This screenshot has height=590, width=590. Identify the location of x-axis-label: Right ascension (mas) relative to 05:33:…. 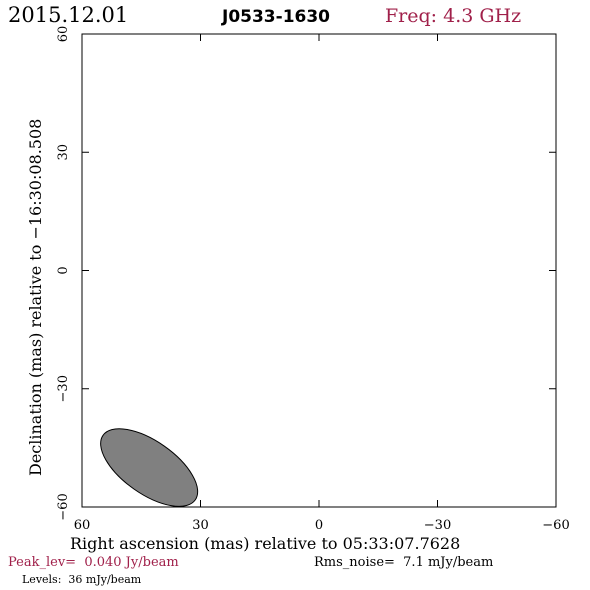
(265, 543).